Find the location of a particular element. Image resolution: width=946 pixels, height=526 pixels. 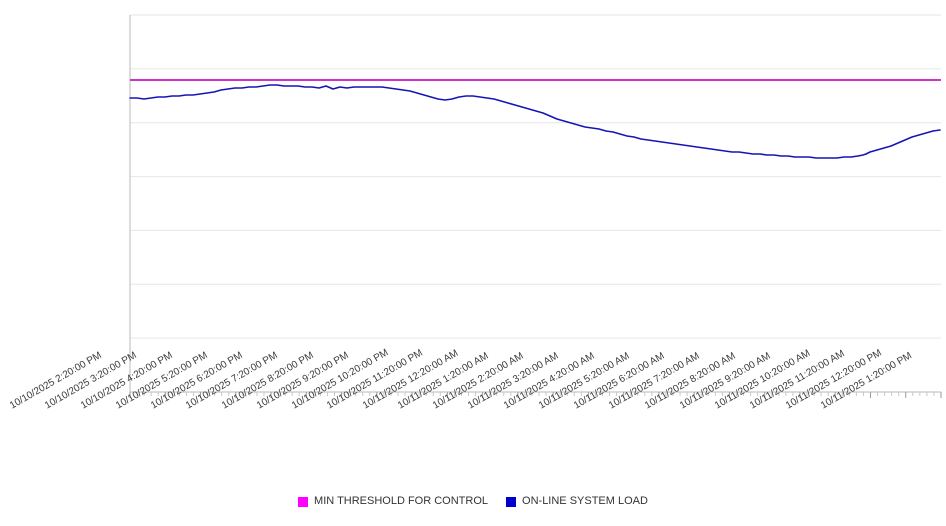

legend-label-online-system-load: ON-LINE SYSTEM LOAD is located at coordinates (585, 501).